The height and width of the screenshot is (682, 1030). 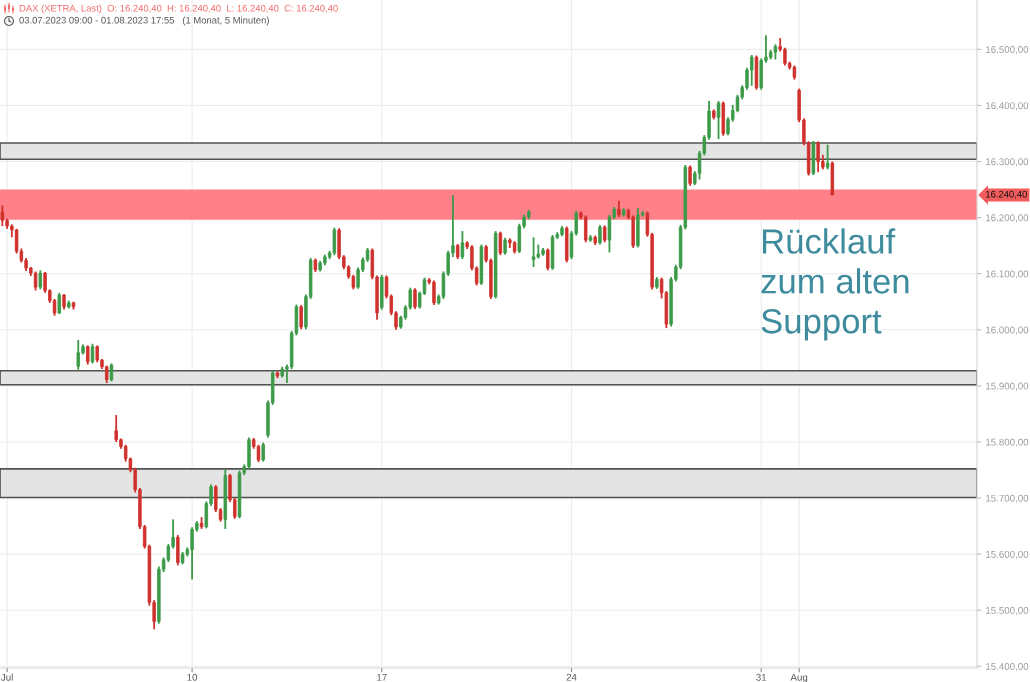 What do you see at coordinates (761, 677) in the screenshot?
I see `x-tick-label: 31` at bounding box center [761, 677].